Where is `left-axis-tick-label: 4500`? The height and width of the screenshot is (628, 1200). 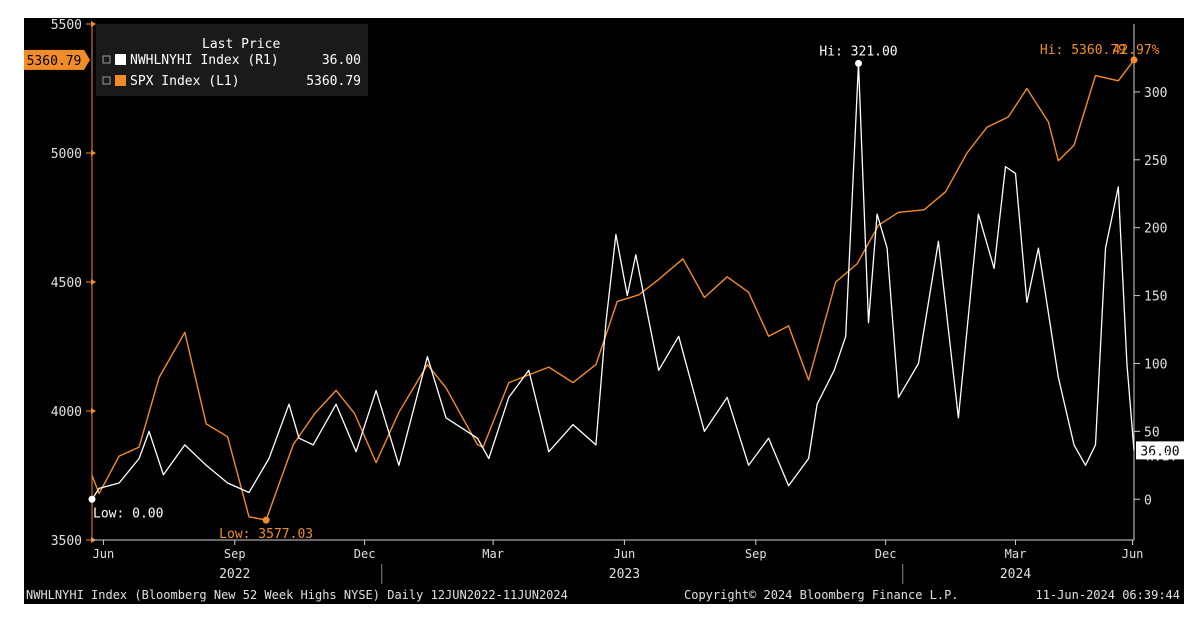
left-axis-tick-label: 4500 is located at coordinates (66, 283).